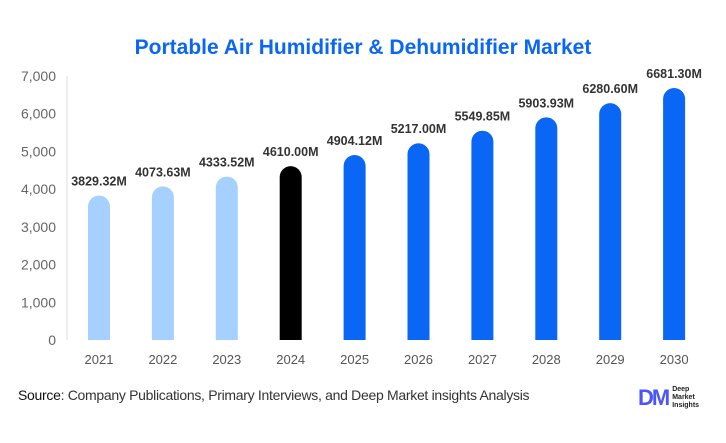 Image resolution: width=726 pixels, height=443 pixels. What do you see at coordinates (482, 235) in the screenshot?
I see `bar-2027` at bounding box center [482, 235].